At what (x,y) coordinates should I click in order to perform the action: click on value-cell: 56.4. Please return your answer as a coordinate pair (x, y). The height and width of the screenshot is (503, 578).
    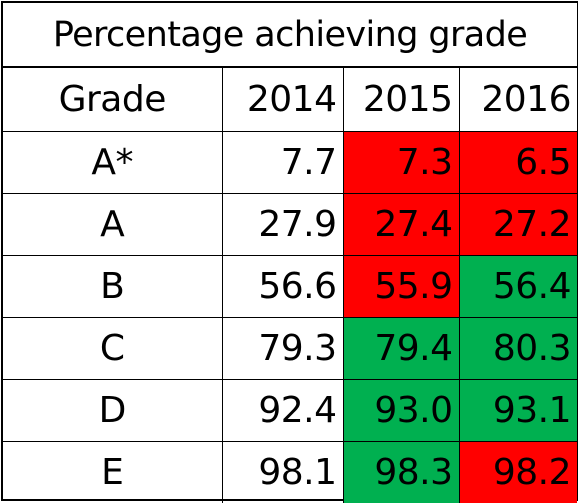
    Looking at the image, I should click on (517, 285).